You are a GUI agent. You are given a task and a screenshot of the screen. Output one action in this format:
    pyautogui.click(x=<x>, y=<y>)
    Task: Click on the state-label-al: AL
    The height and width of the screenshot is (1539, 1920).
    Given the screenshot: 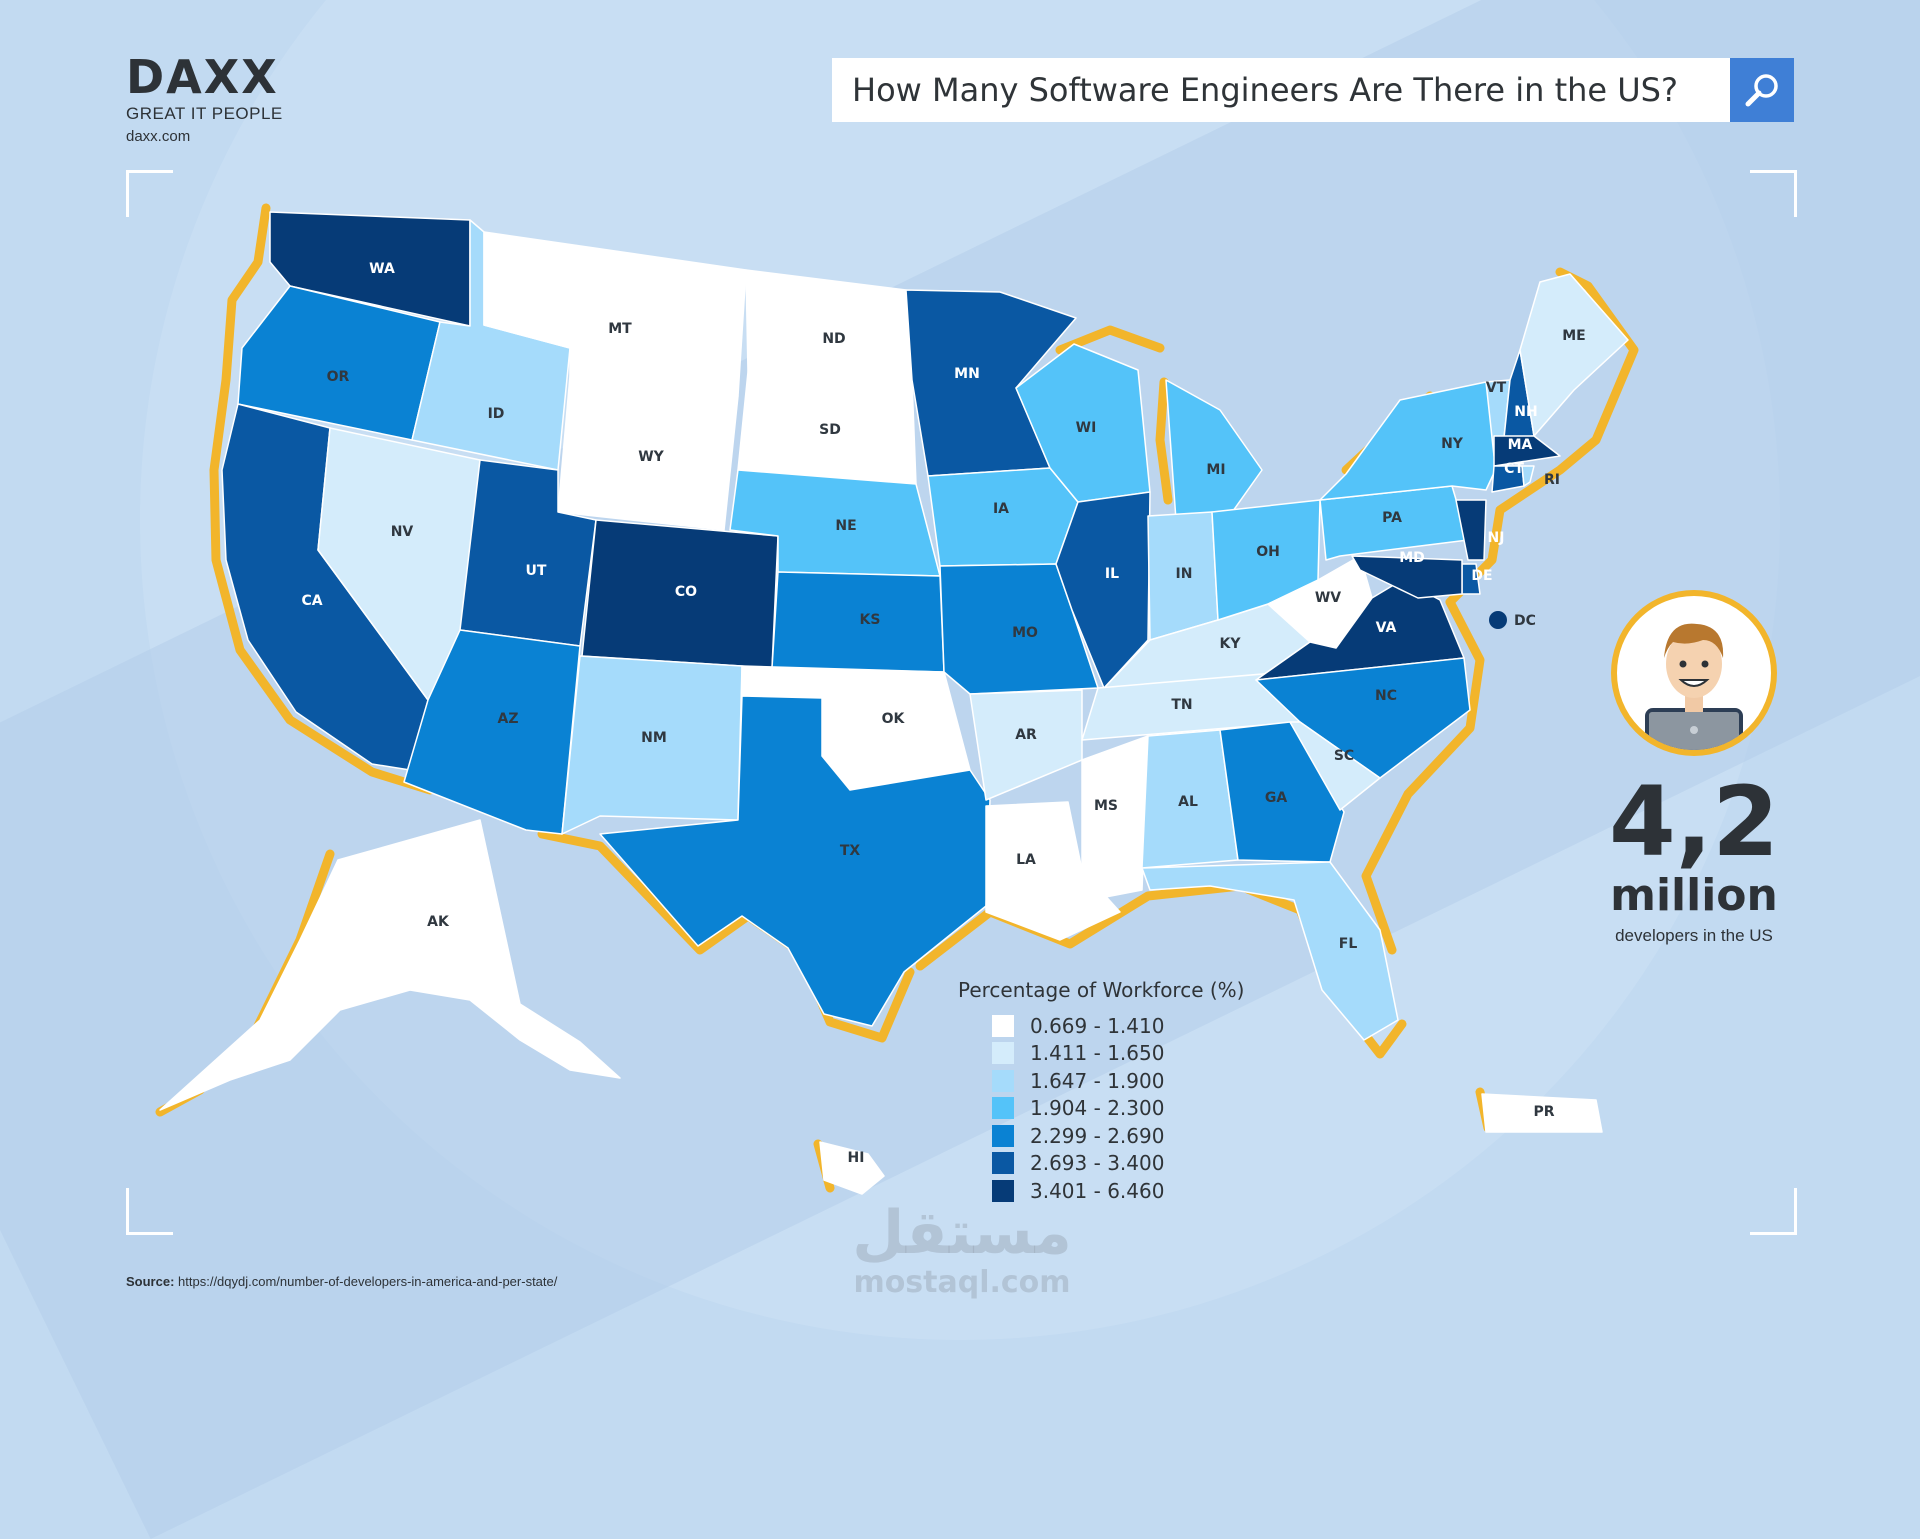 What is the action you would take?
    pyautogui.click(x=1188, y=802)
    